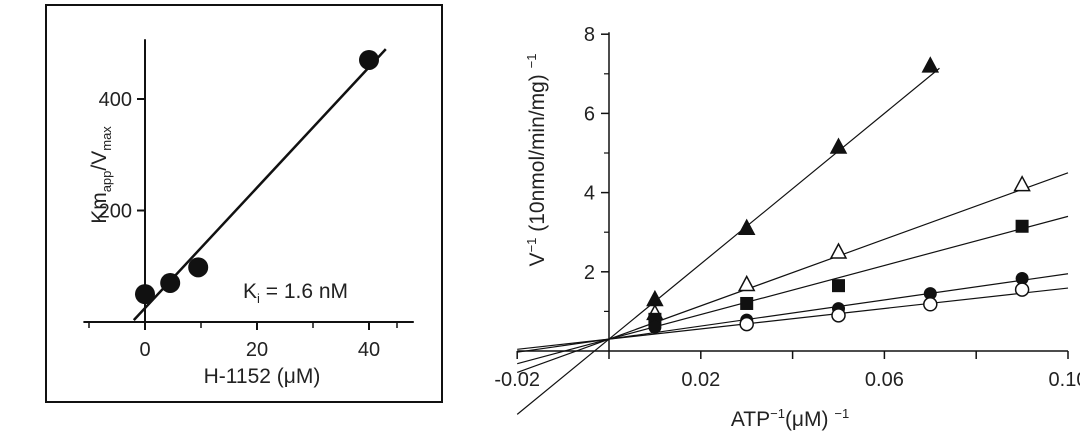  What do you see at coordinates (250, 291) in the screenshot?
I see `ki-main: K` at bounding box center [250, 291].